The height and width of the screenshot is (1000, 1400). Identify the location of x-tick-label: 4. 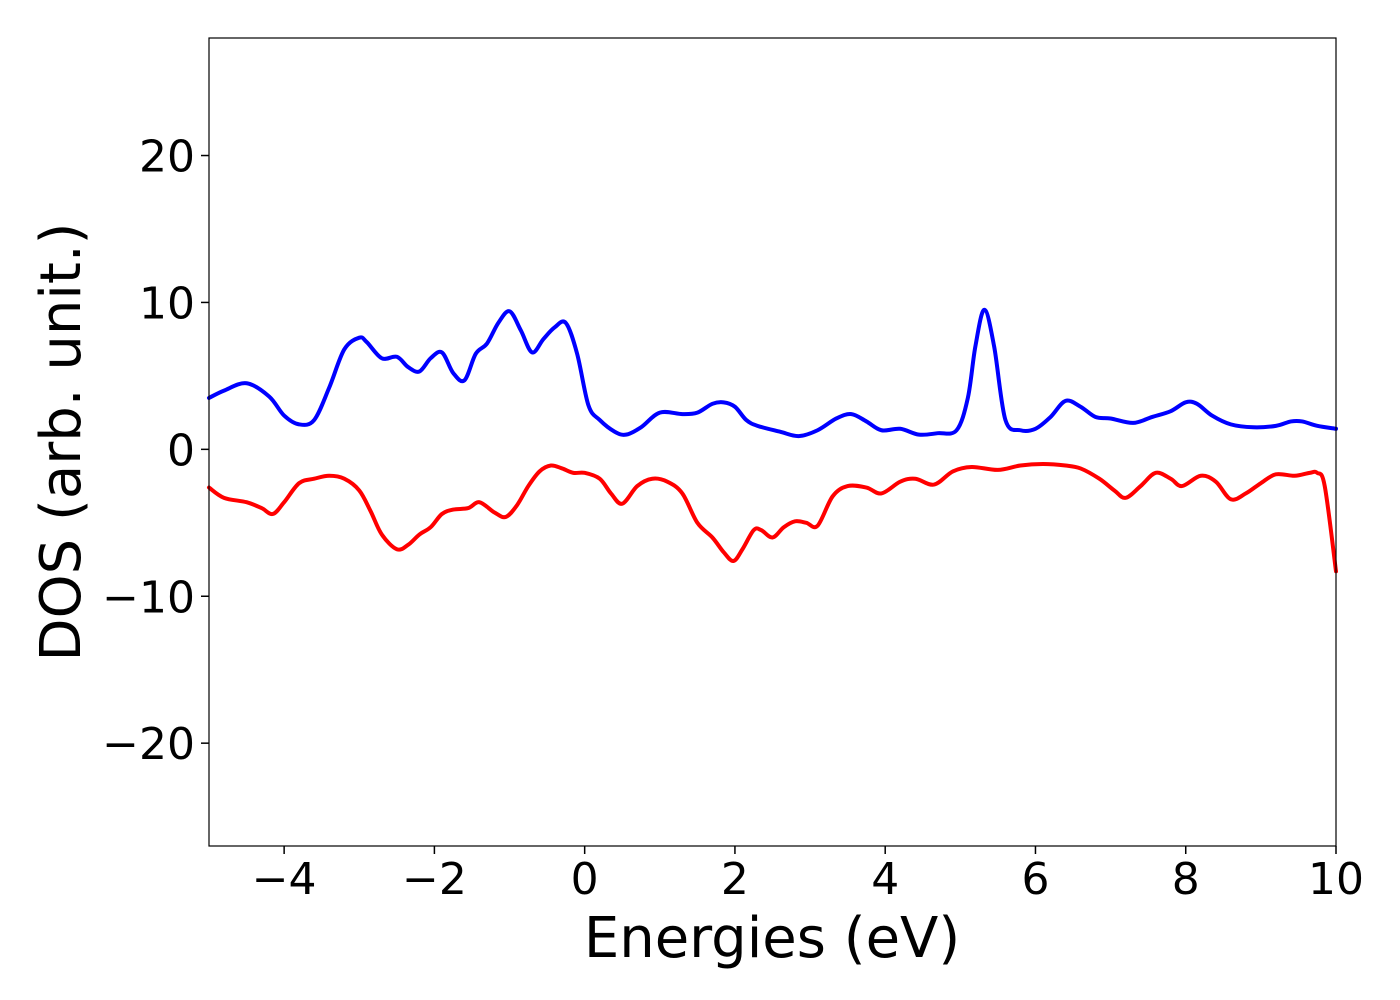
(885, 879).